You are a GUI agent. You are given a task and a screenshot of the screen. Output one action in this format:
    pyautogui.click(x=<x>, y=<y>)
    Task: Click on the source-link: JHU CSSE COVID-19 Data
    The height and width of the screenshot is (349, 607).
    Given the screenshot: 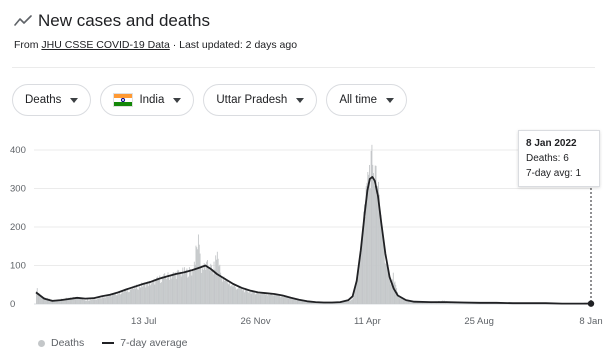 What is the action you would take?
    pyautogui.click(x=105, y=45)
    